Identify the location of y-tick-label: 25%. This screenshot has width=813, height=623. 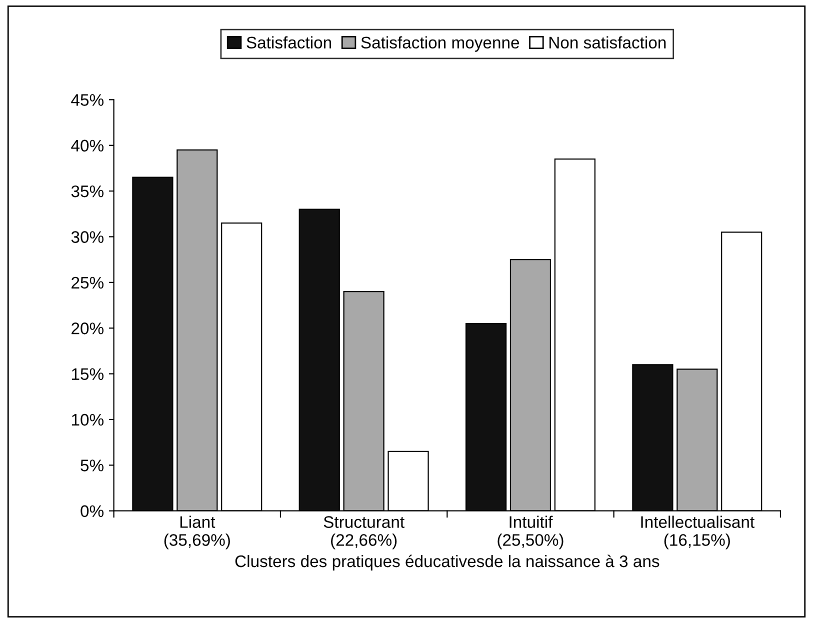
(88, 282).